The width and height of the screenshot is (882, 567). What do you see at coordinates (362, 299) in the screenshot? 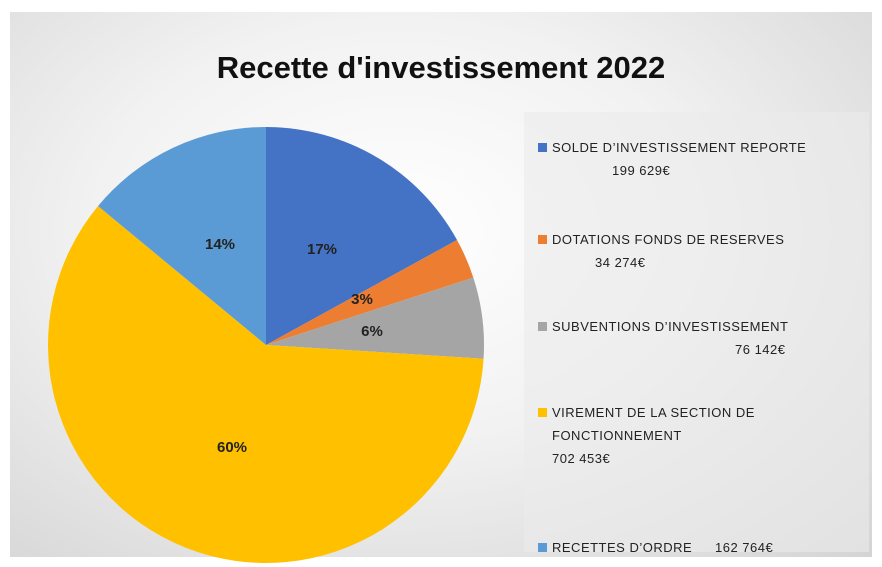
I see `data-label: 3%` at bounding box center [362, 299].